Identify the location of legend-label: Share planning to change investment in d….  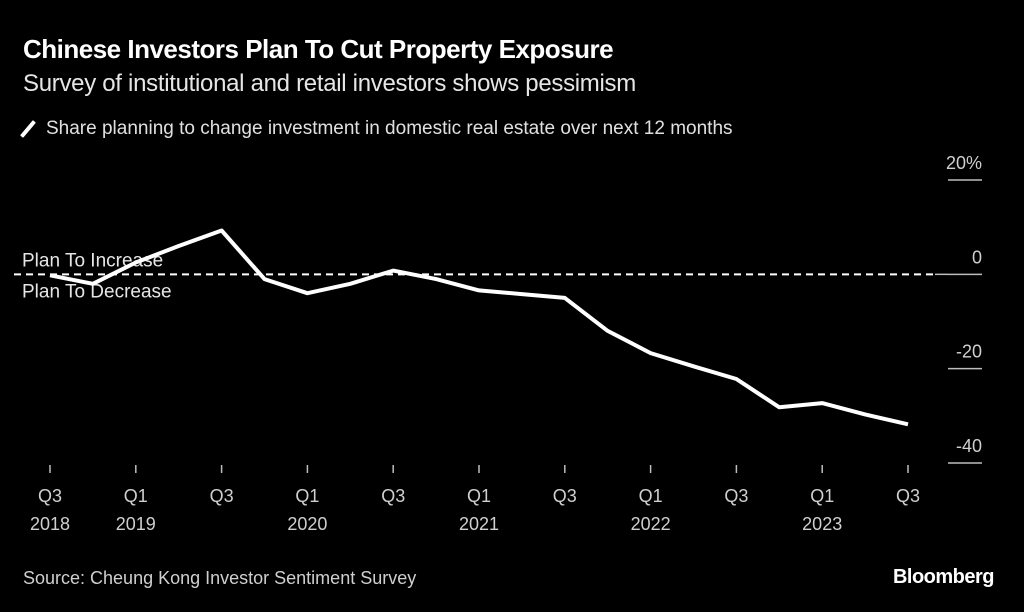
(389, 128).